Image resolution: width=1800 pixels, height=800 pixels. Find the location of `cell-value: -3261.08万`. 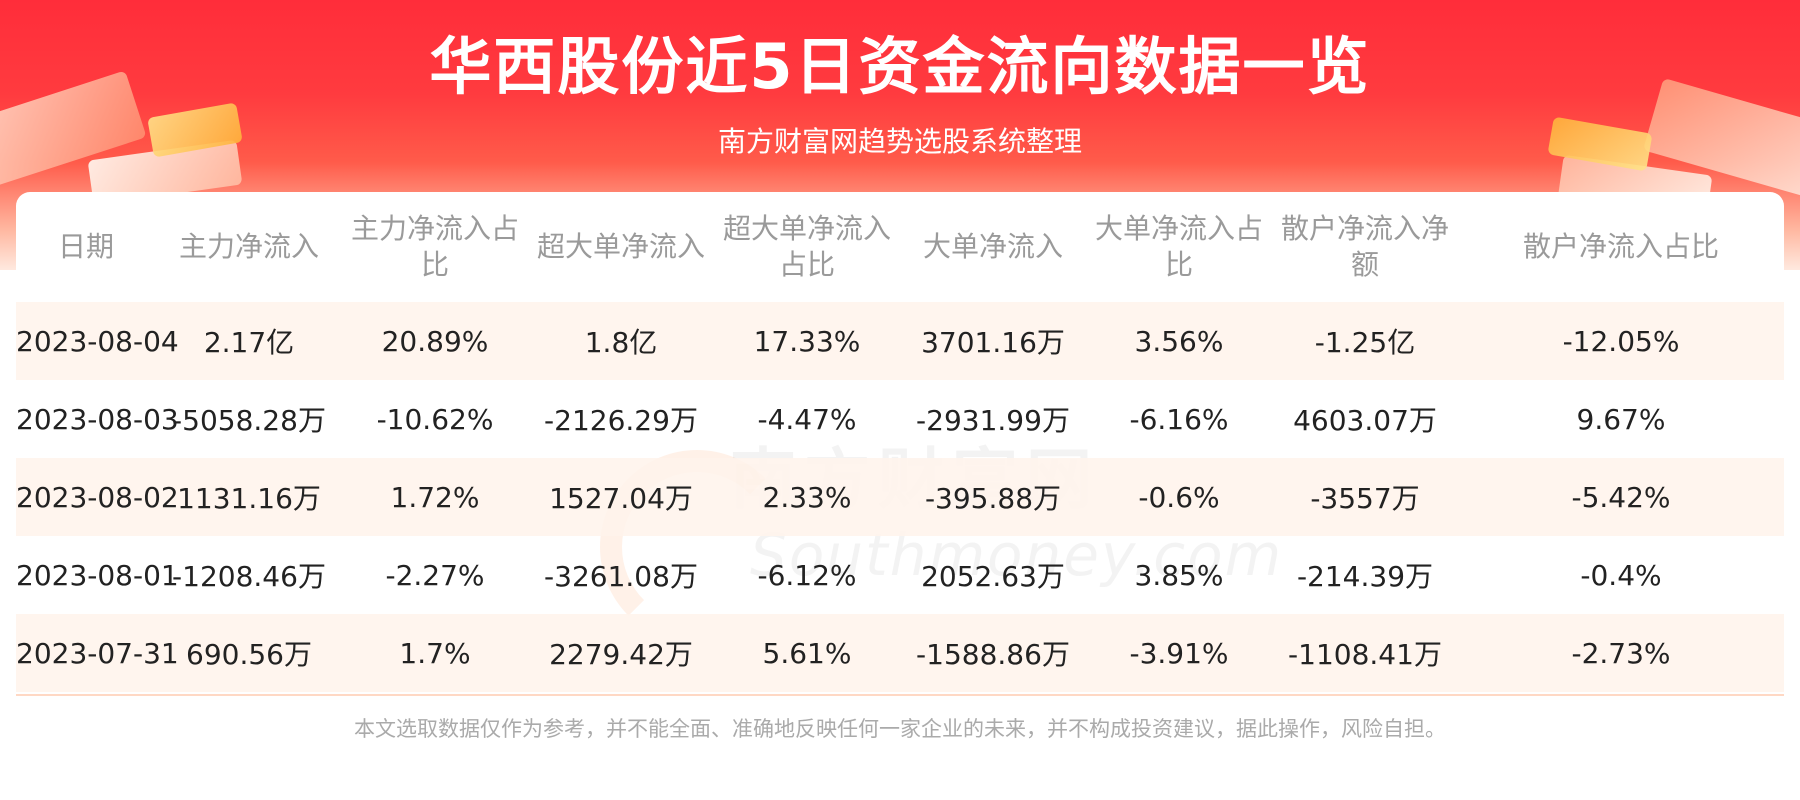

cell-value: -3261.08万 is located at coordinates (621, 576).